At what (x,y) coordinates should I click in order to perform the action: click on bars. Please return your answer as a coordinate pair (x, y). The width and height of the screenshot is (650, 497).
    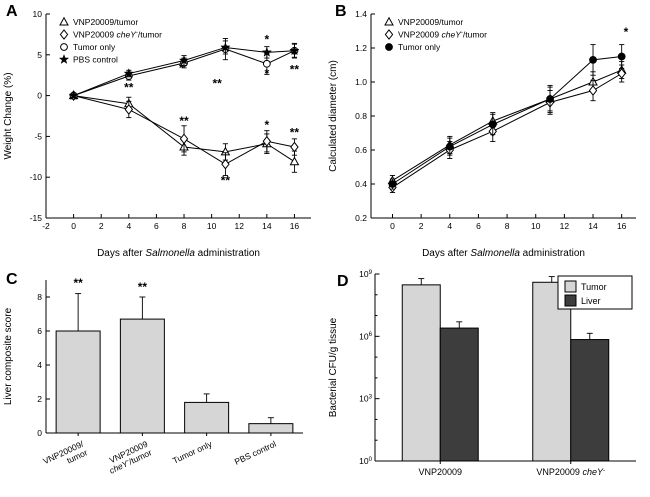
    Looking at the image, I should click on (505, 369).